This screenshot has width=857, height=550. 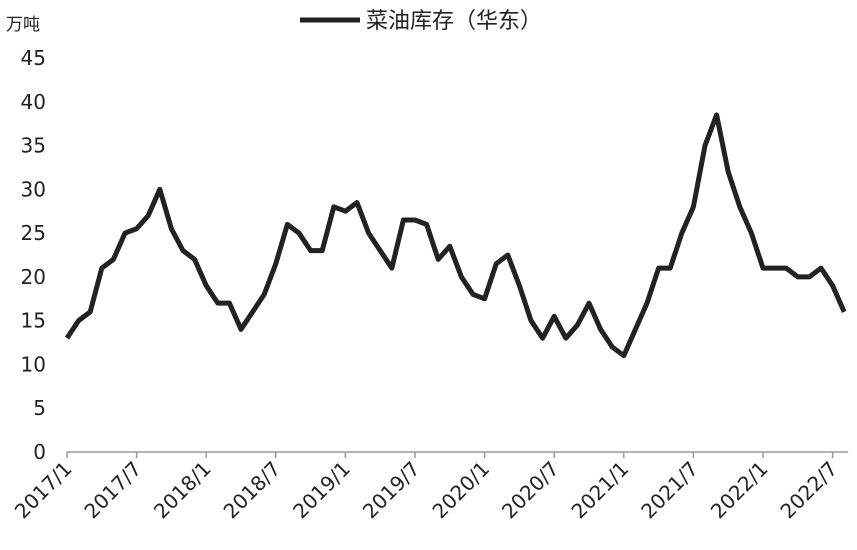 What do you see at coordinates (39, 452) in the screenshot?
I see `y-tick-label: 0` at bounding box center [39, 452].